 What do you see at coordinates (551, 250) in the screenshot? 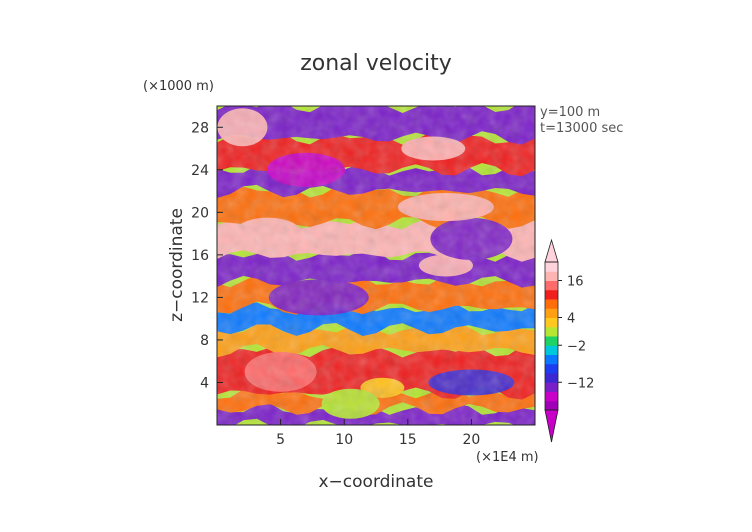
I see `colorbar-extend-max` at bounding box center [551, 250].